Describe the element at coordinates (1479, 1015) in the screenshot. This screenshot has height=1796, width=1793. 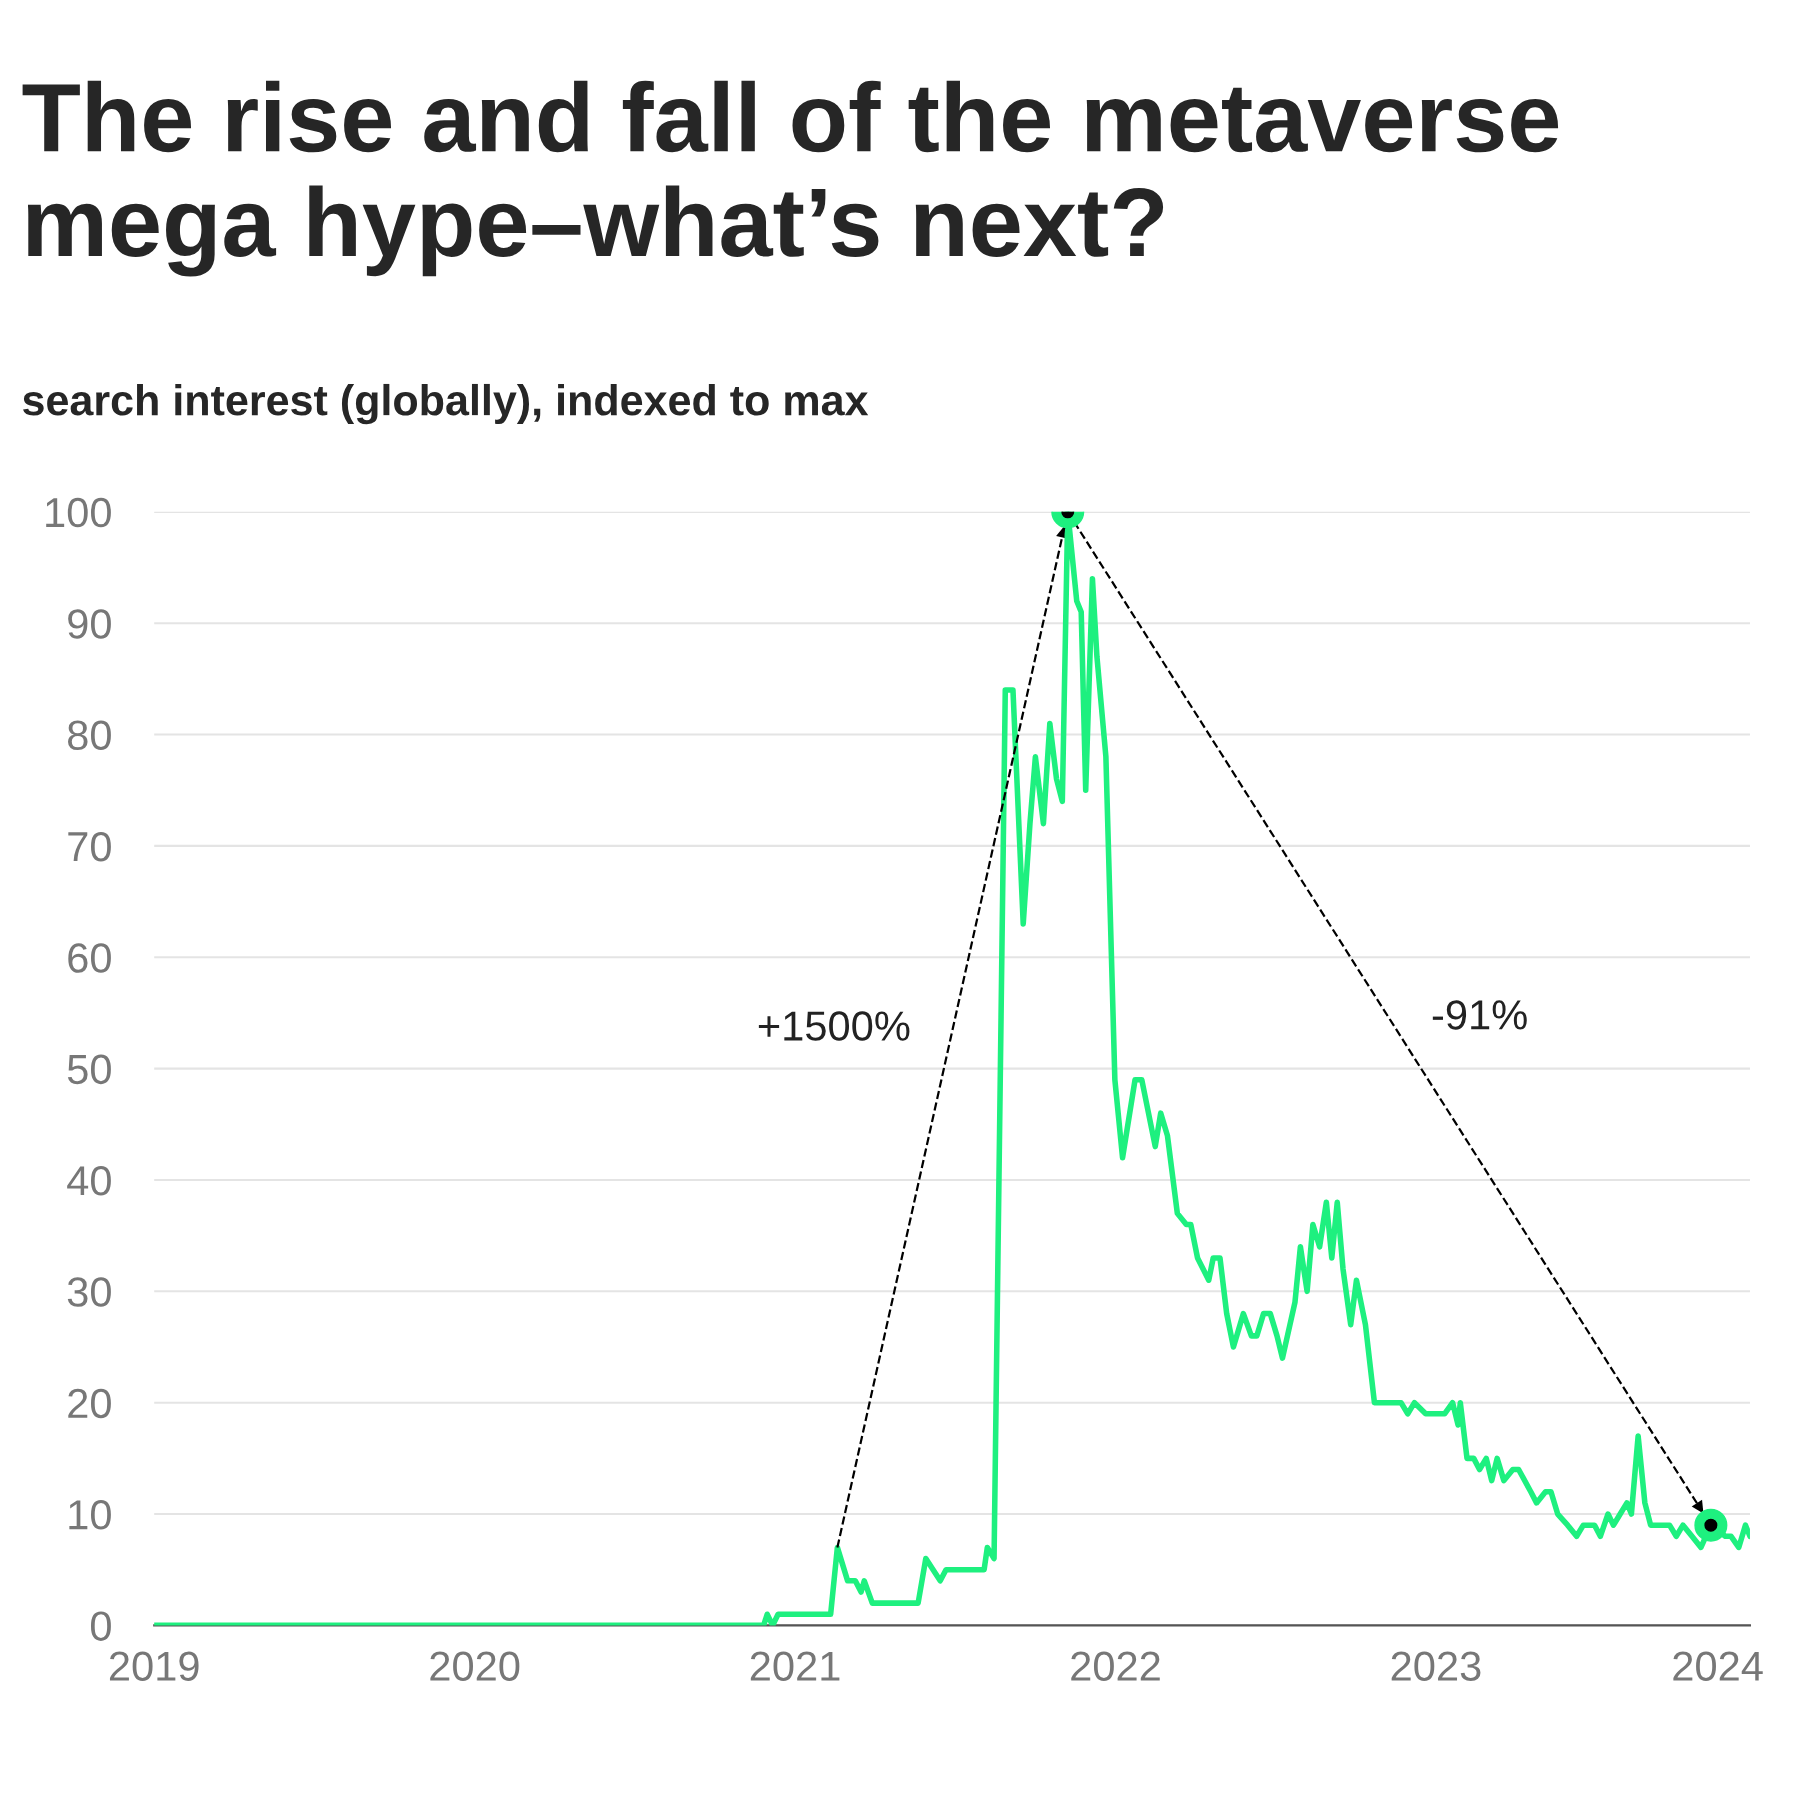
I see `annotation: -91%` at that location.